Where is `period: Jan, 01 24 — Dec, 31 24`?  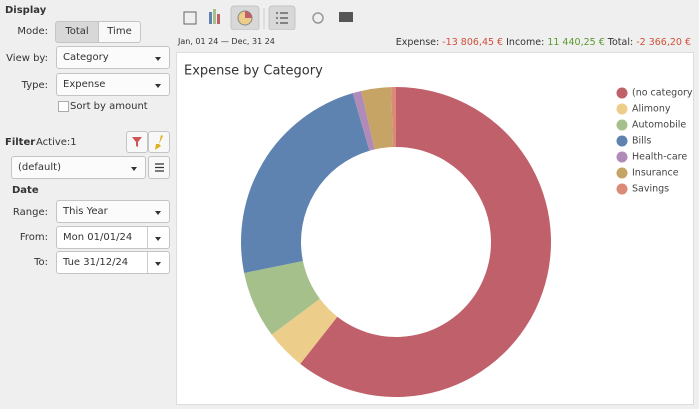
period: Jan, 01 24 — Dec, 31 24 is located at coordinates (226, 41).